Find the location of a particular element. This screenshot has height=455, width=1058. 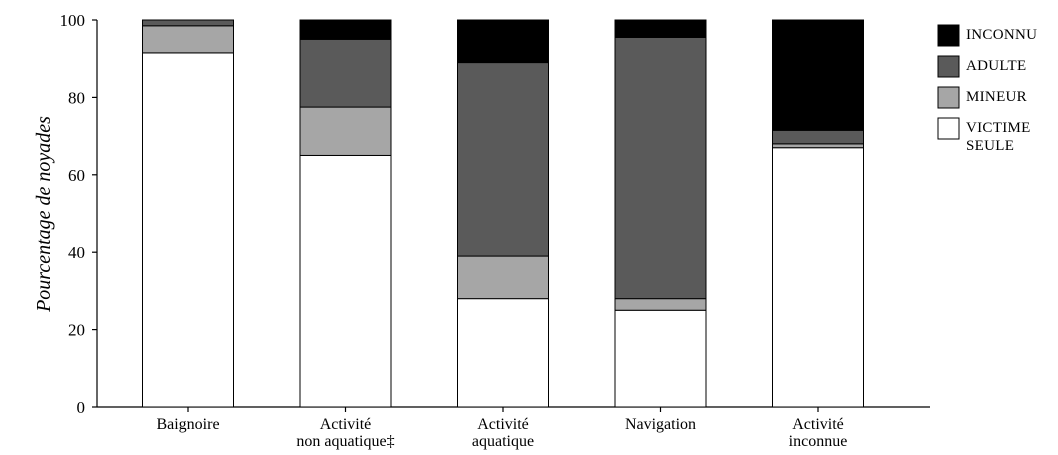

y-tick-label: 40 is located at coordinates (76, 252).